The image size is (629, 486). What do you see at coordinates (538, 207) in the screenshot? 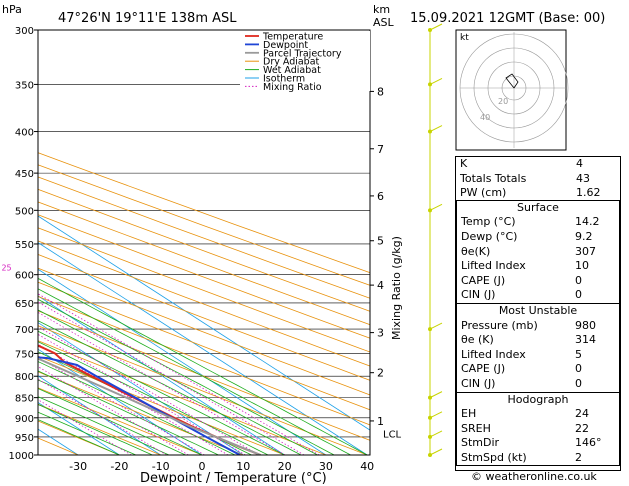
I see `surface-title: Surface` at bounding box center [538, 207].